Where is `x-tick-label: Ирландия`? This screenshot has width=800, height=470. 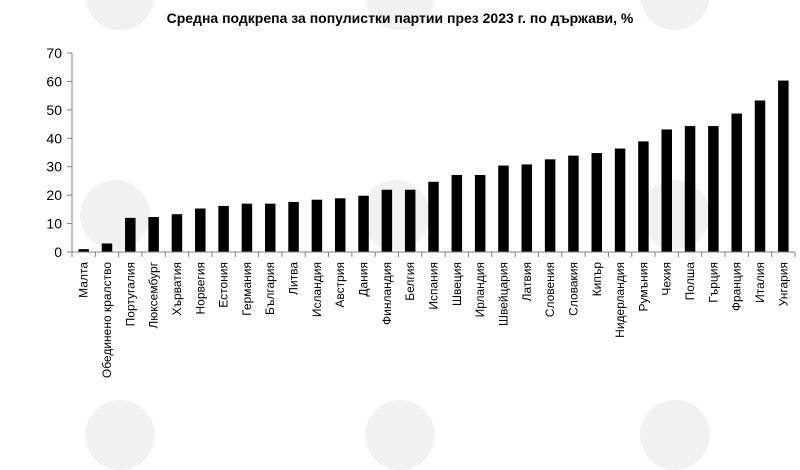 x-tick-label: Ирландия is located at coordinates (480, 289).